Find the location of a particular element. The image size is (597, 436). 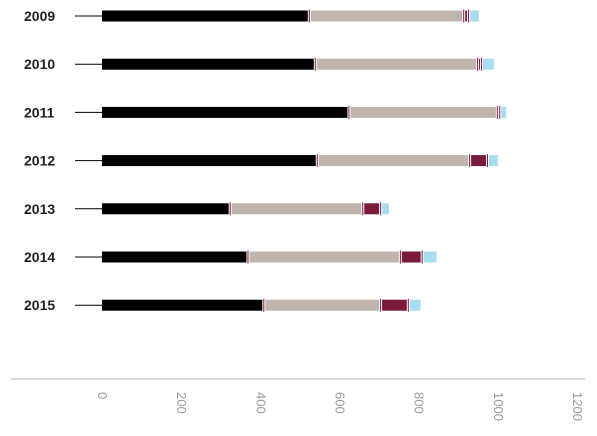

x-tick-label: 1000 is located at coordinates (498, 406).